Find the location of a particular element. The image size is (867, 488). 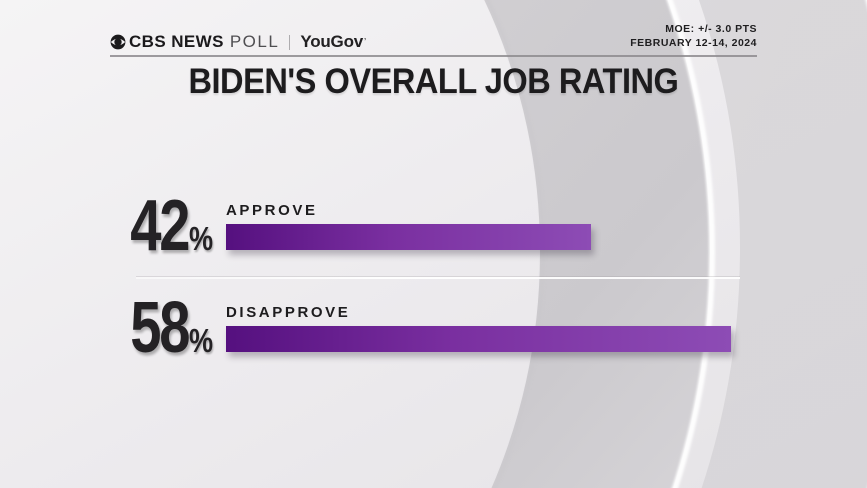

moe-line: MOE: +/- 3.0 PTS is located at coordinates (711, 29).